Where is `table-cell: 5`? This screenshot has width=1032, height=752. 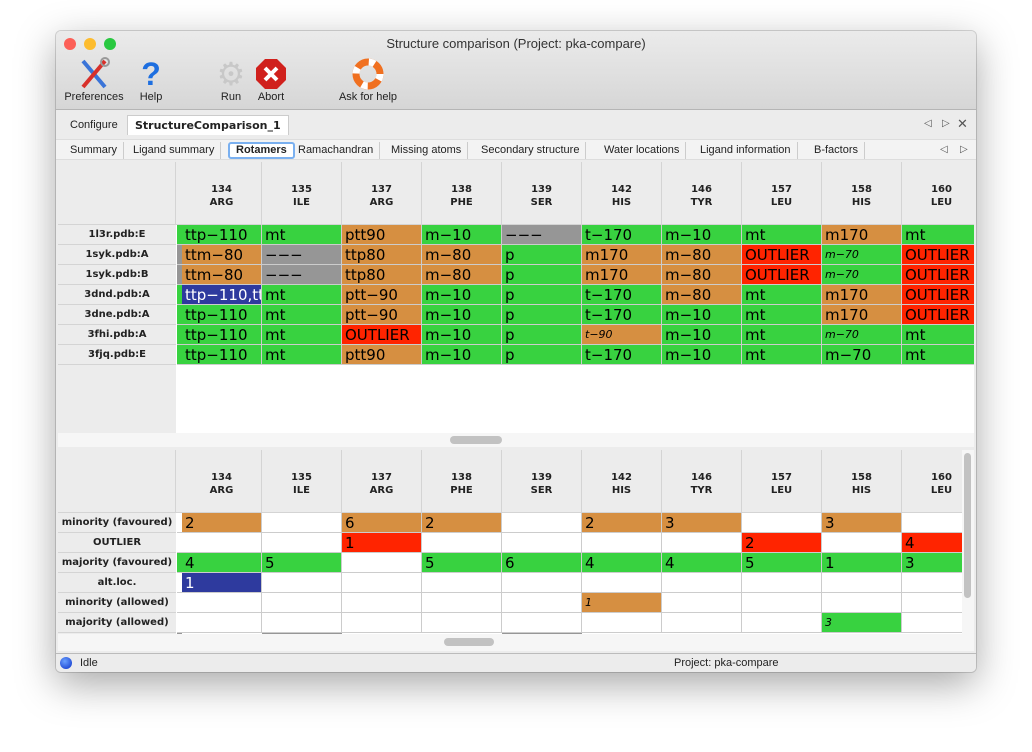
table-cell: 5 is located at coordinates (782, 563).